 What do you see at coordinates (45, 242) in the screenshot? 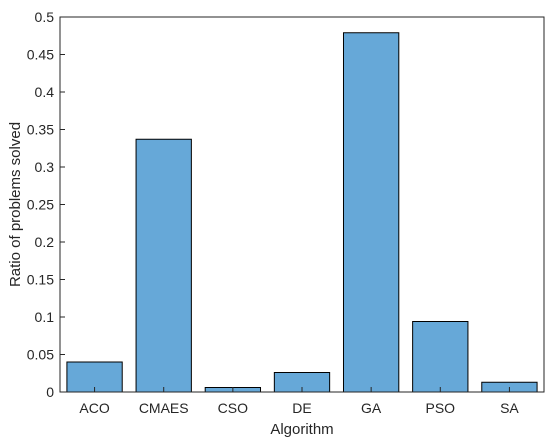
I see `y-tick-label: 0.2` at bounding box center [45, 242].